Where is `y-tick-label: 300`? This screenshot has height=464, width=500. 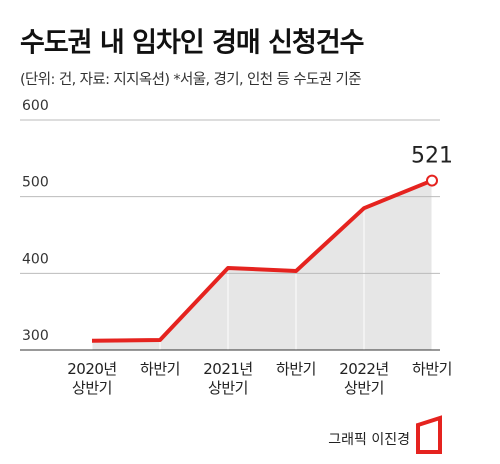
y-tick-label: 300 is located at coordinates (35, 336).